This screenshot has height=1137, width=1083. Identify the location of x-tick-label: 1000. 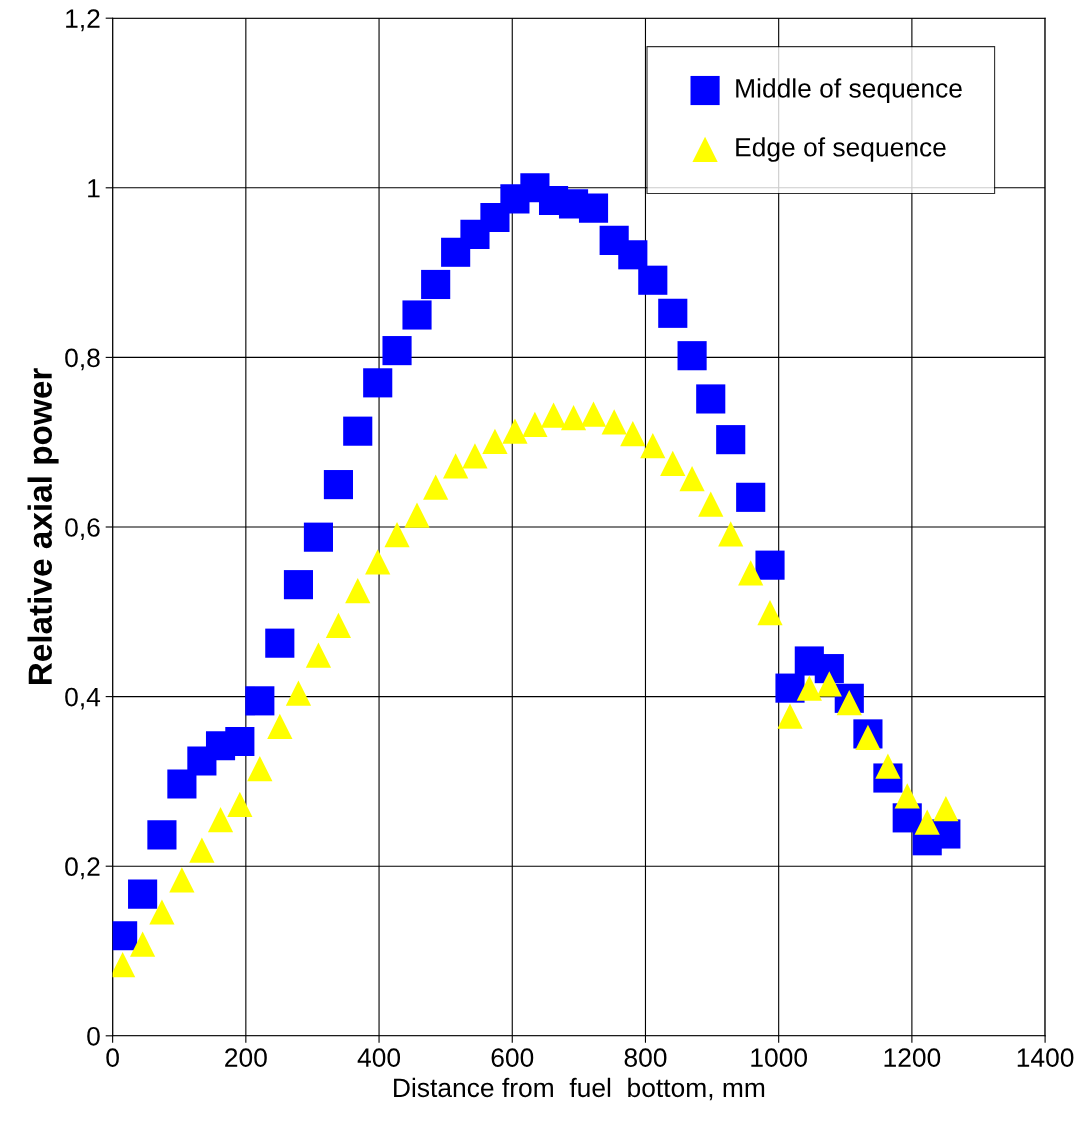
(779, 1057).